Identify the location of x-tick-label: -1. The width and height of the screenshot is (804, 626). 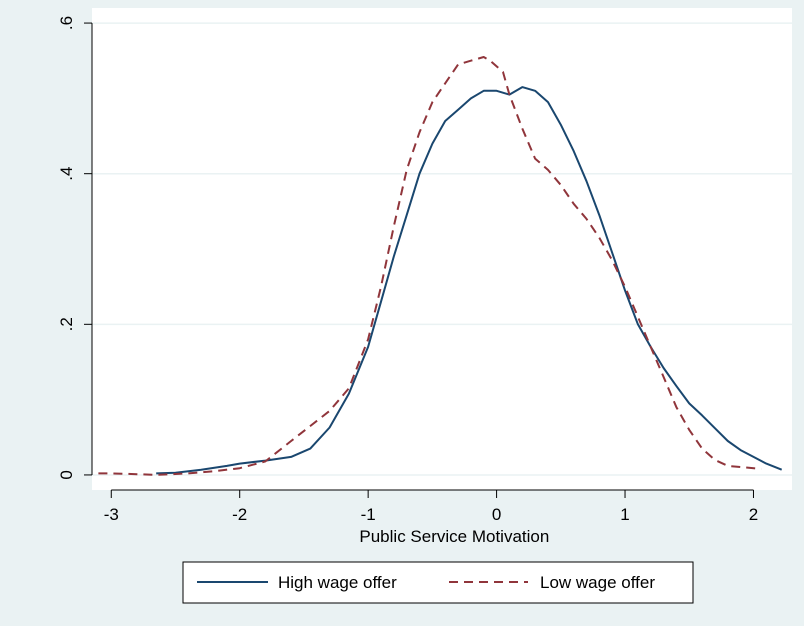
(368, 514).